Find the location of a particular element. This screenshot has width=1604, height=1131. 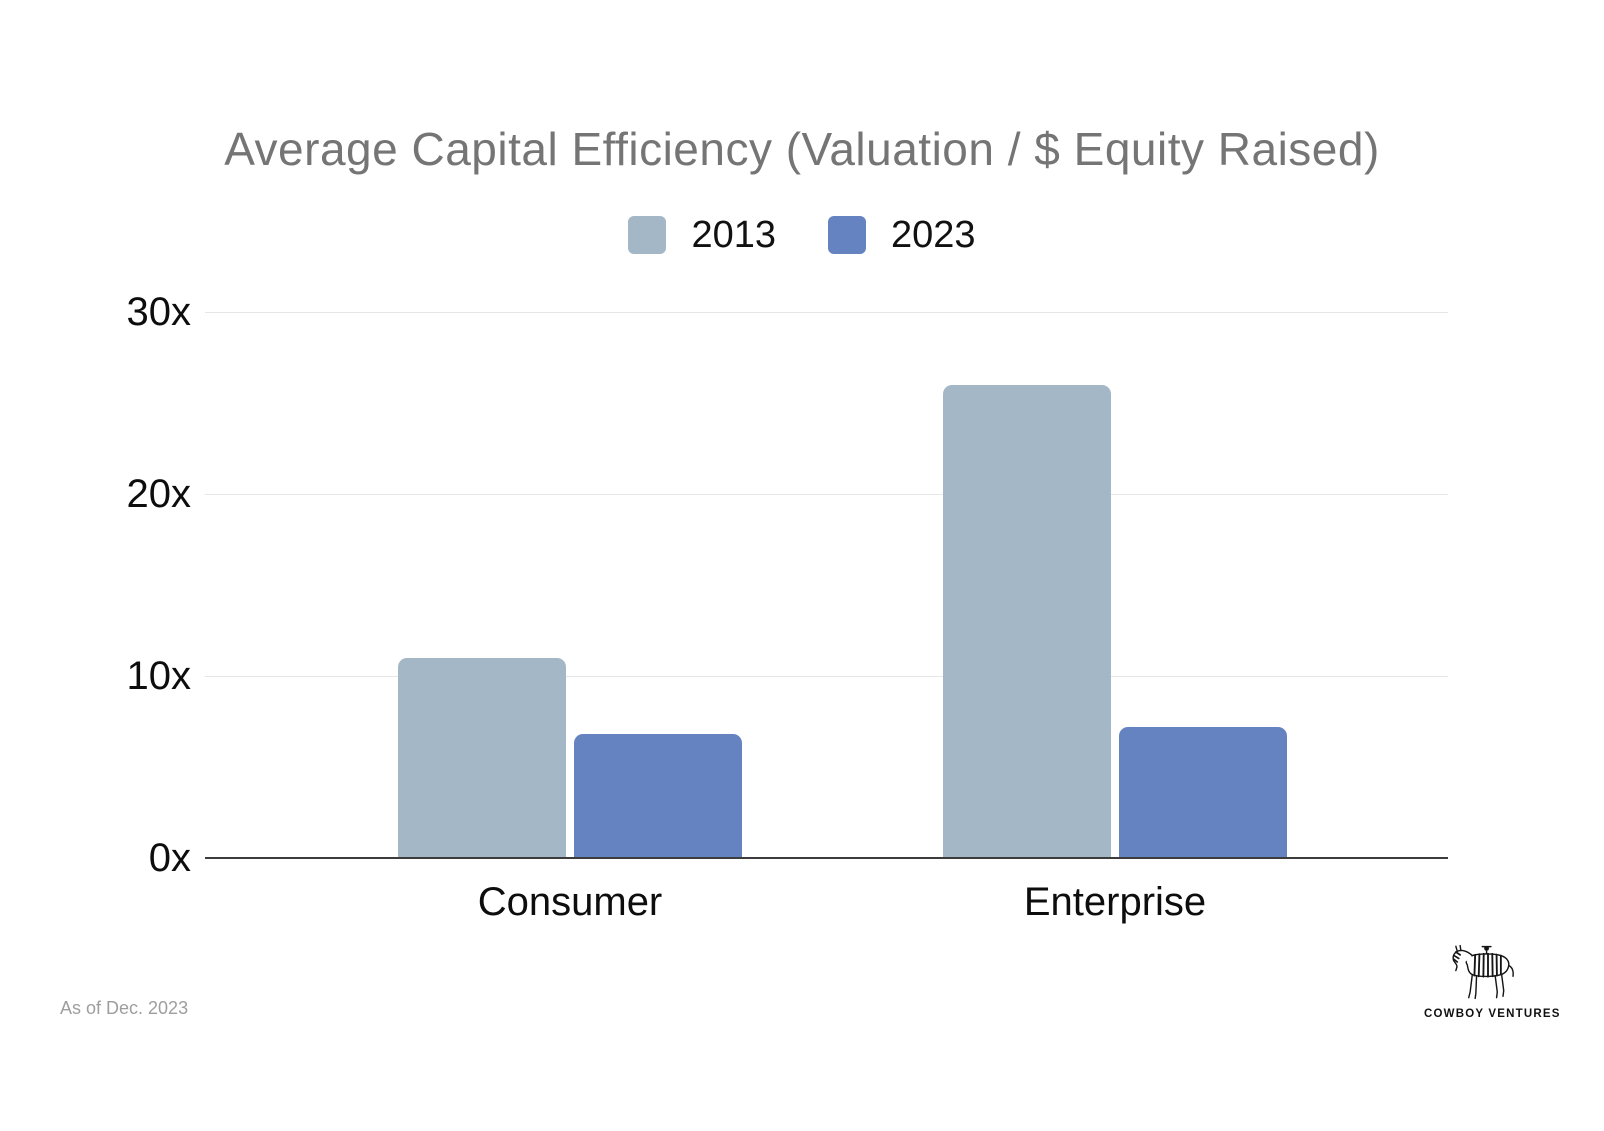

legend-item-2013: 2013 is located at coordinates (702, 235).